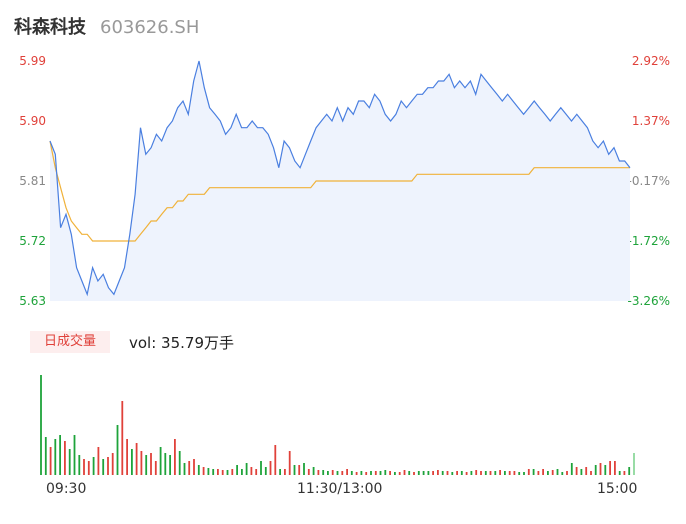 This screenshot has width=686, height=524. What do you see at coordinates (32, 61) in the screenshot?
I see `price-tick-label: 5.99` at bounding box center [32, 61].